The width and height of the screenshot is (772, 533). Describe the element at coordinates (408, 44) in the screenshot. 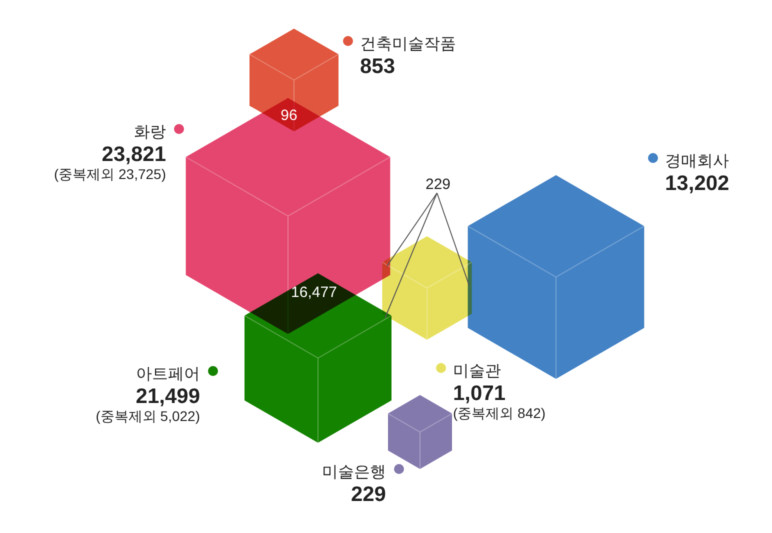

I see `category-label: 건축미술작품` at that location.